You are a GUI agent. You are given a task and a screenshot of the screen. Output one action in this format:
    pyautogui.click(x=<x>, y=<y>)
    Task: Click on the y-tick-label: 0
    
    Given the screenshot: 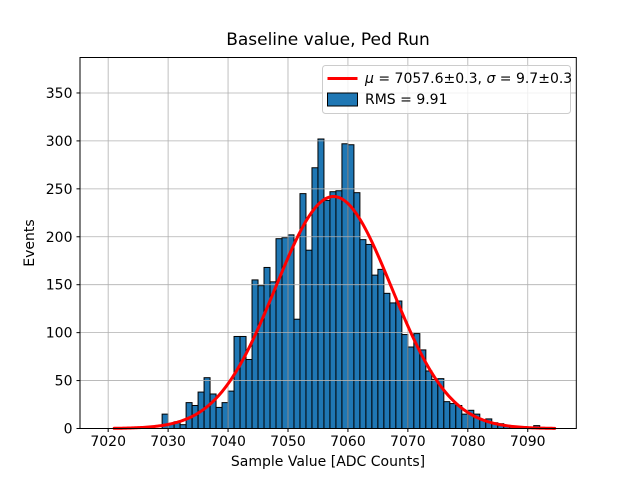 What is the action you would take?
    pyautogui.click(x=68, y=430)
    